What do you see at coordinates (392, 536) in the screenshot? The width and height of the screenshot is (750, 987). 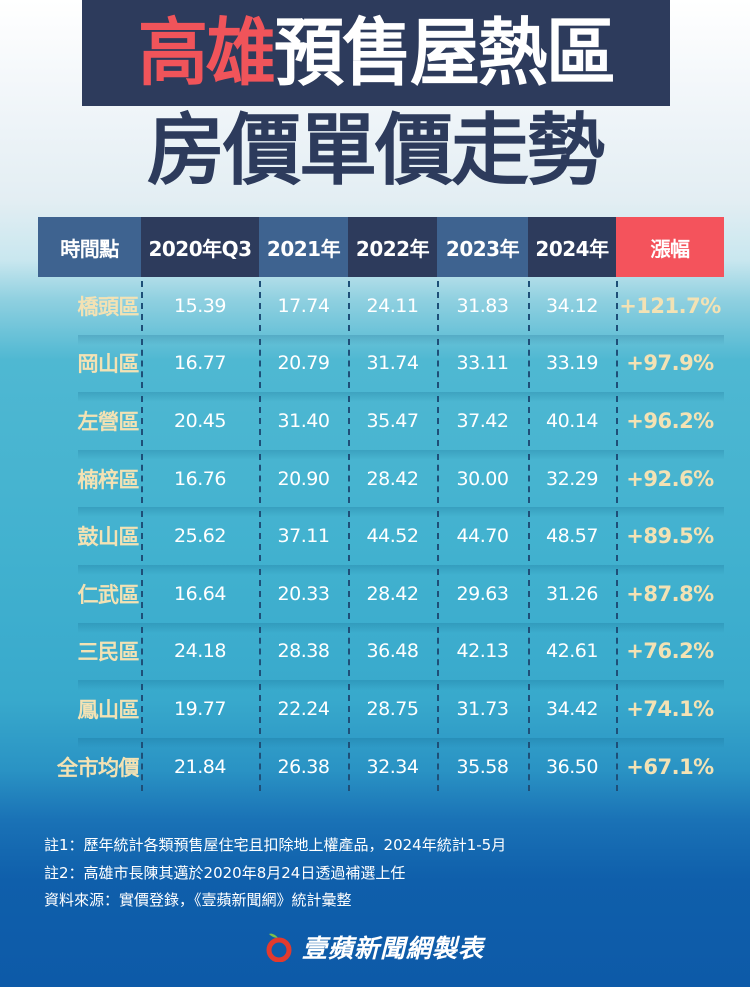 I see `cell-y2022: 44.52` at bounding box center [392, 536].